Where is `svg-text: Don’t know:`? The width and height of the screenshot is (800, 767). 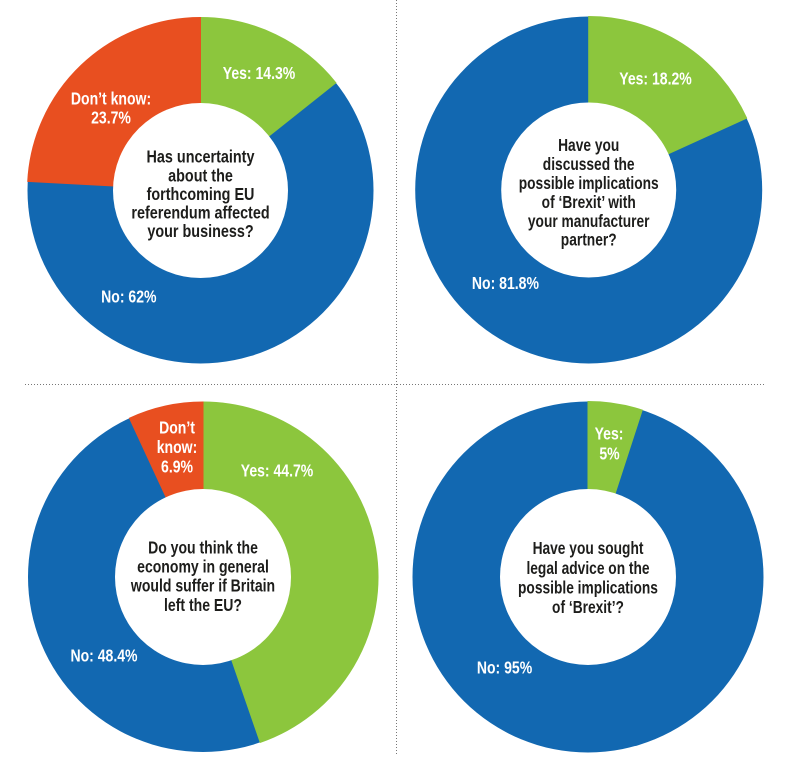
svg-text: Don’t know: is located at coordinates (111, 99).